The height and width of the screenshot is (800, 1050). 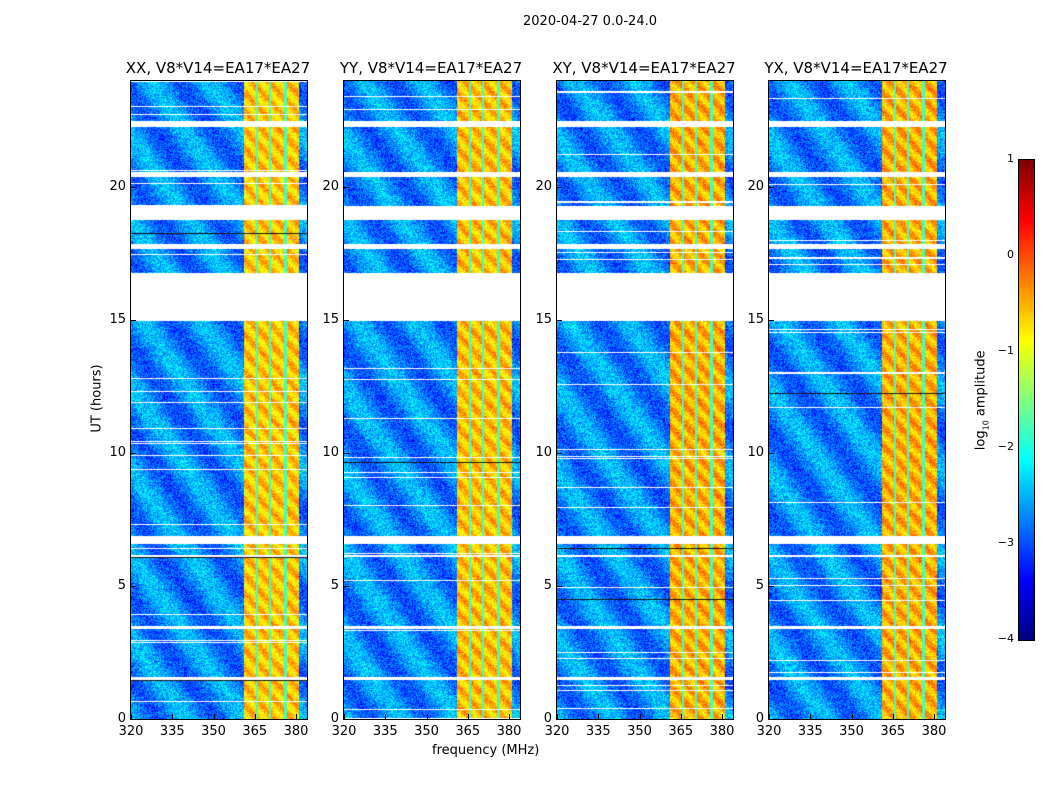 What do you see at coordinates (431, 68) in the screenshot?
I see `panel-title: YY, V8*V14=EA17*EA27` at bounding box center [431, 68].